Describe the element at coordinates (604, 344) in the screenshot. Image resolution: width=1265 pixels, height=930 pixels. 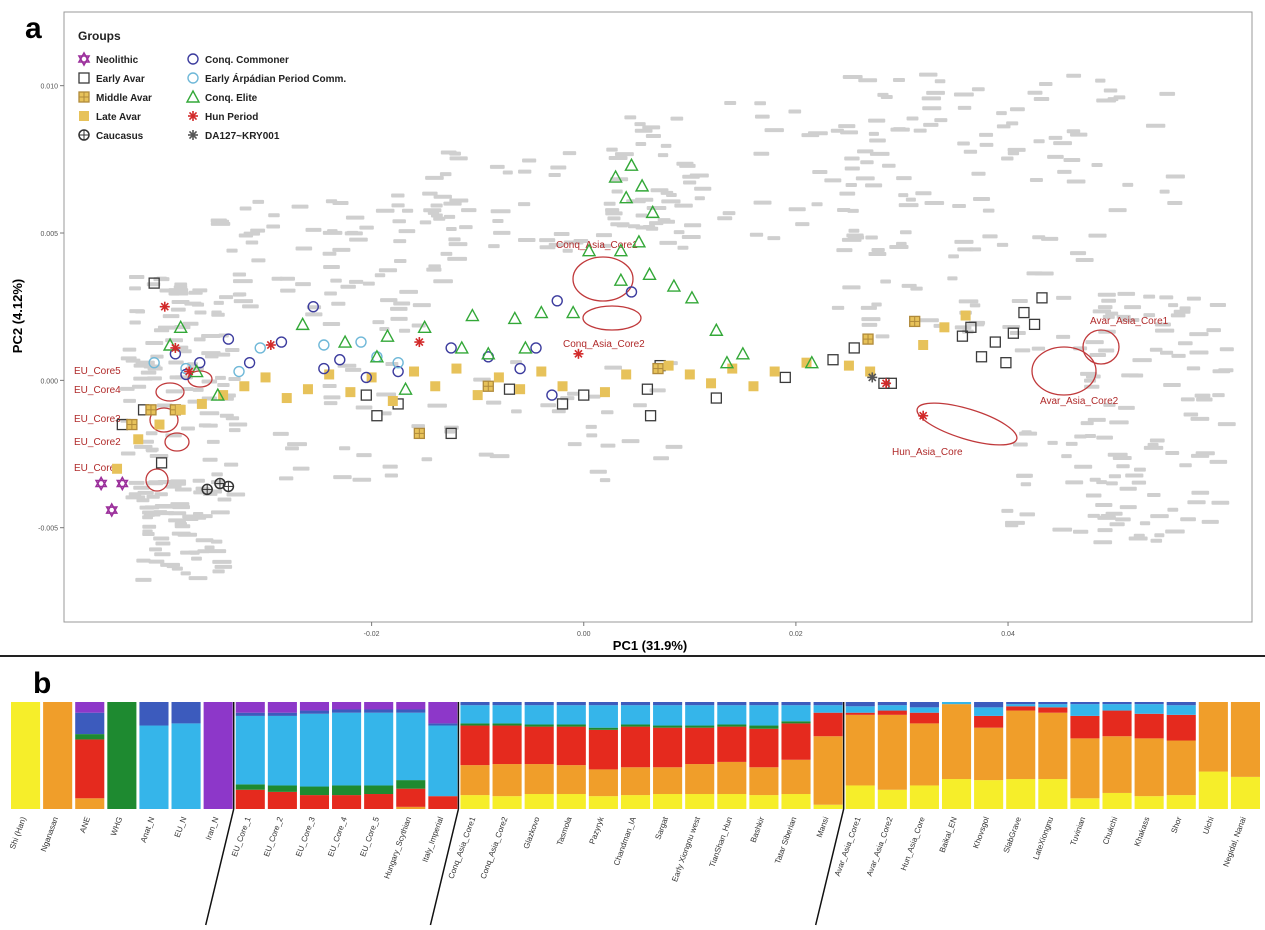
I see `label-conq-asia-core2: Conq_Asia_Core2` at that location.